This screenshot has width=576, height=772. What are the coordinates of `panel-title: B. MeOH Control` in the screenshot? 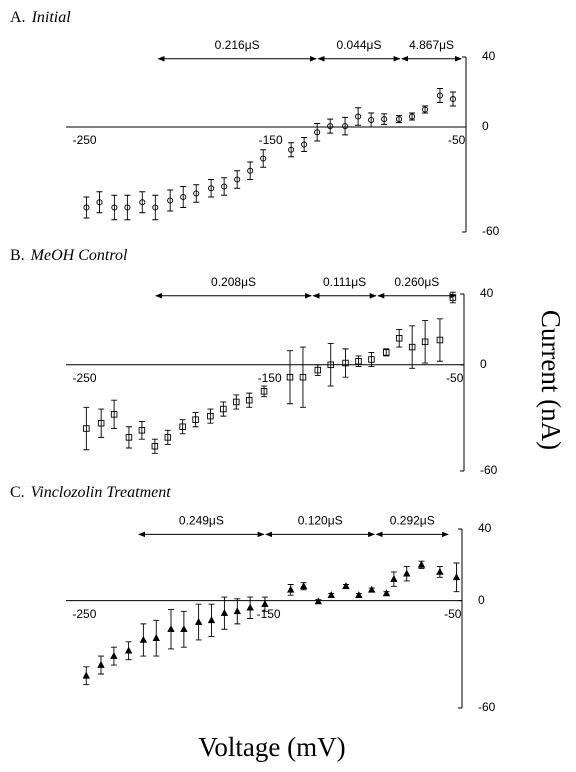 It's located at (69, 255).